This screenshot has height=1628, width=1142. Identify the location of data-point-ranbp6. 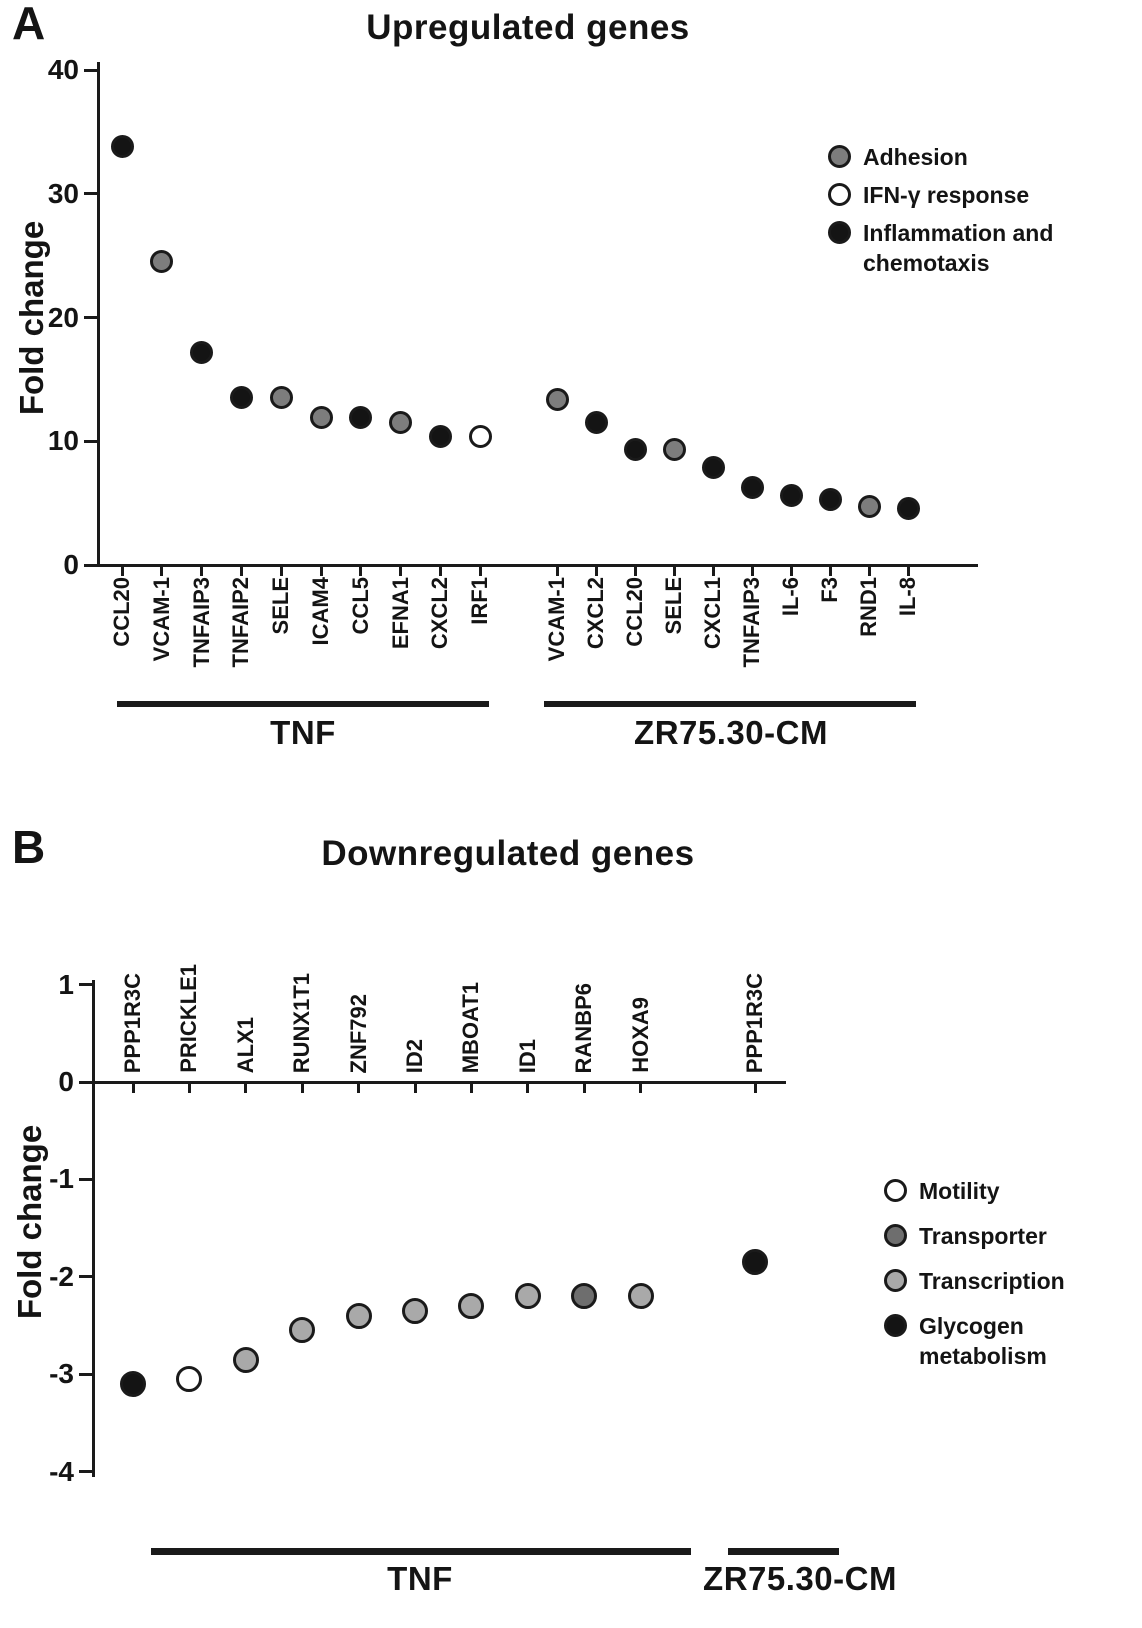
(584, 1296).